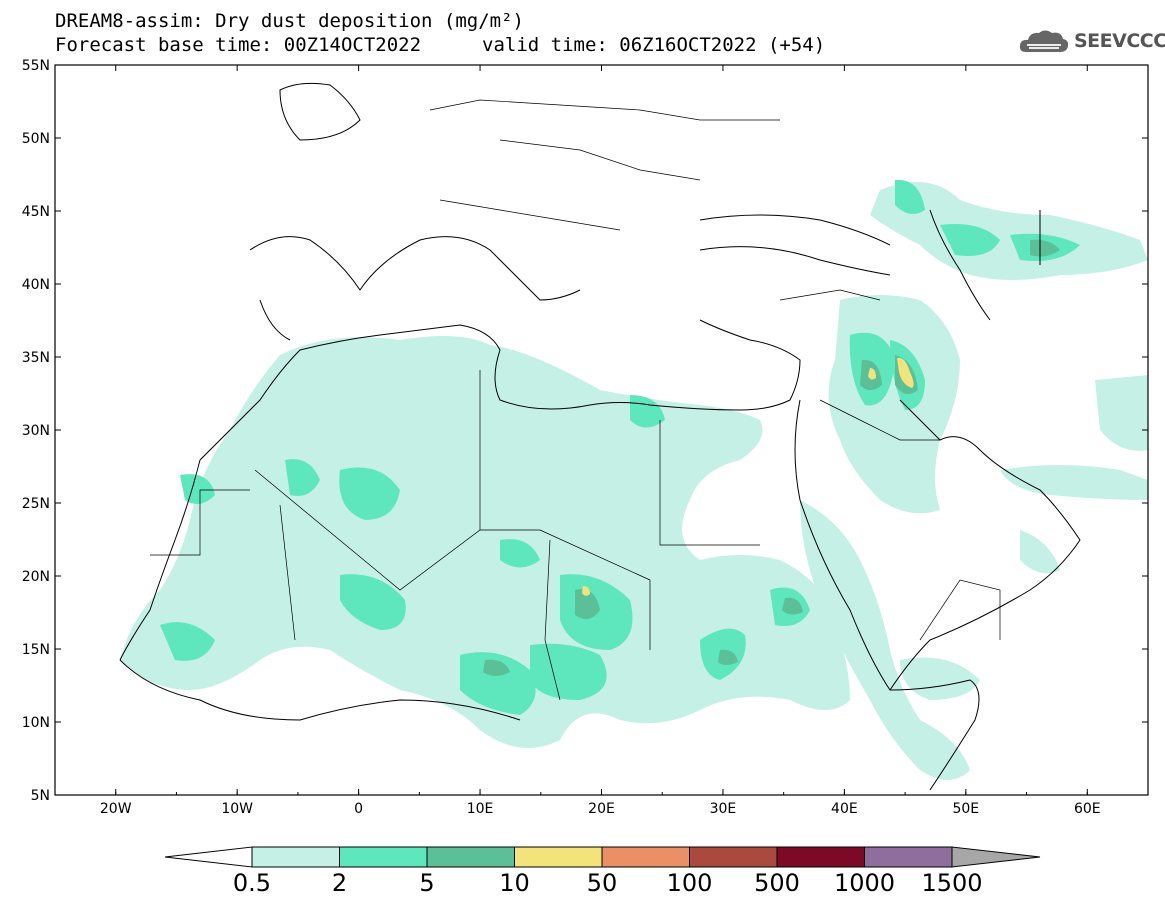  What do you see at coordinates (1044, 41) in the screenshot?
I see `cloud-logo-icon` at bounding box center [1044, 41].